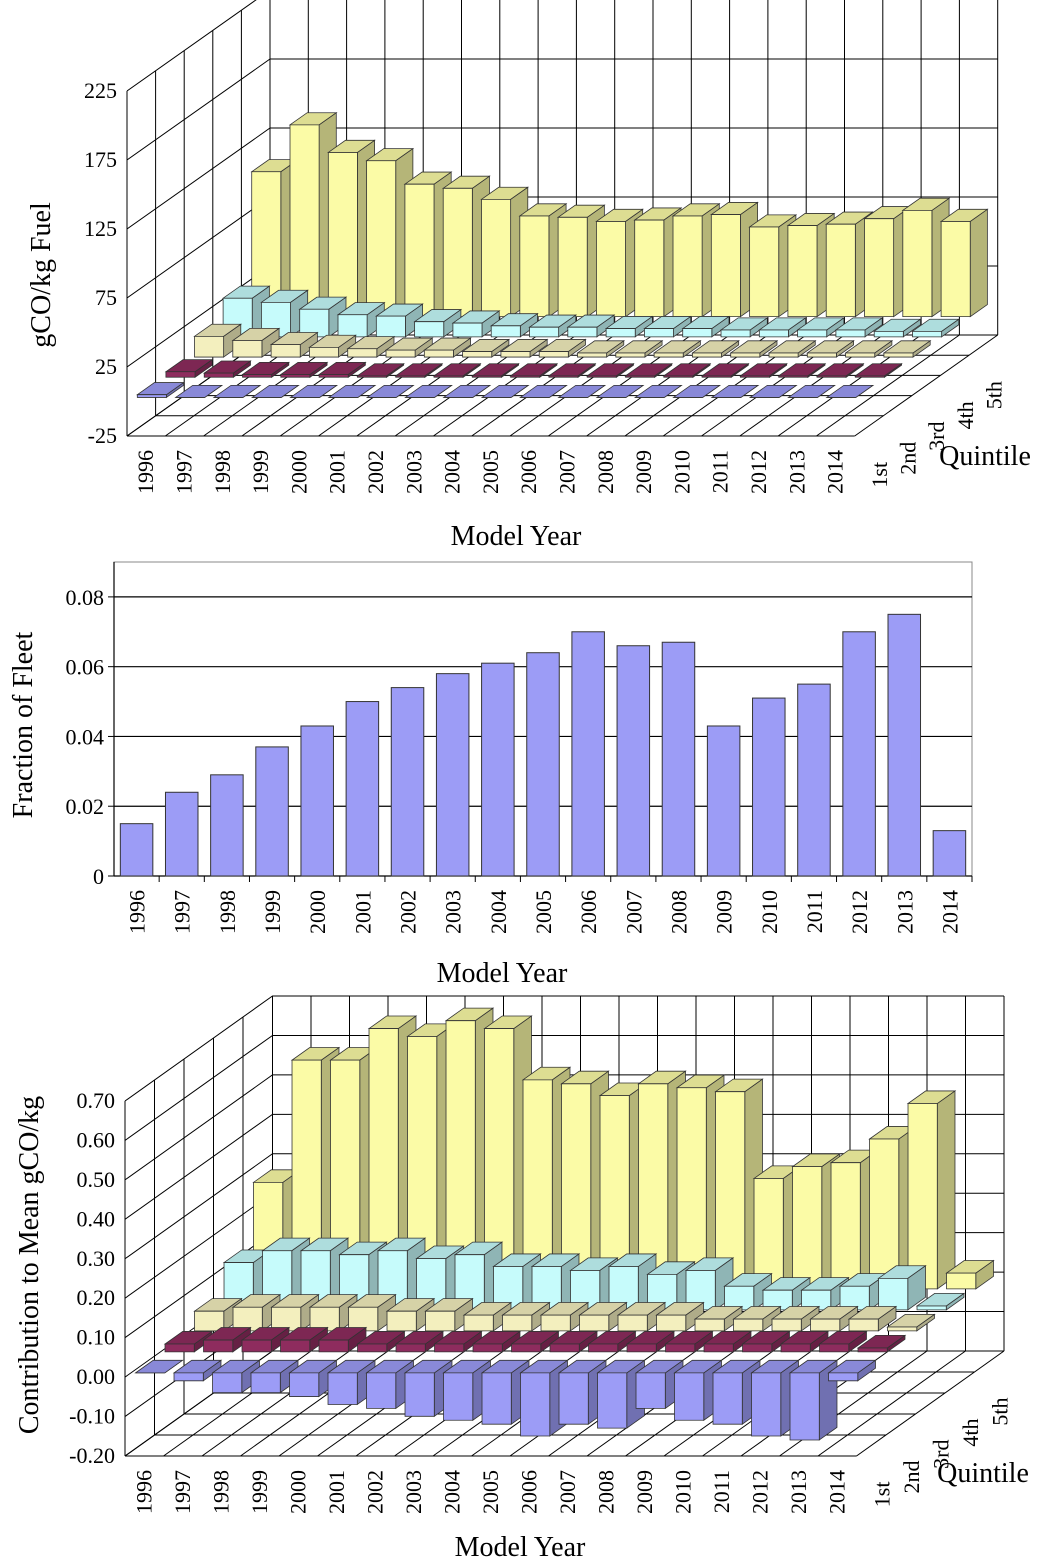  What do you see at coordinates (682, 1492) in the screenshot?
I see `x-tick-label: 2010` at bounding box center [682, 1492].